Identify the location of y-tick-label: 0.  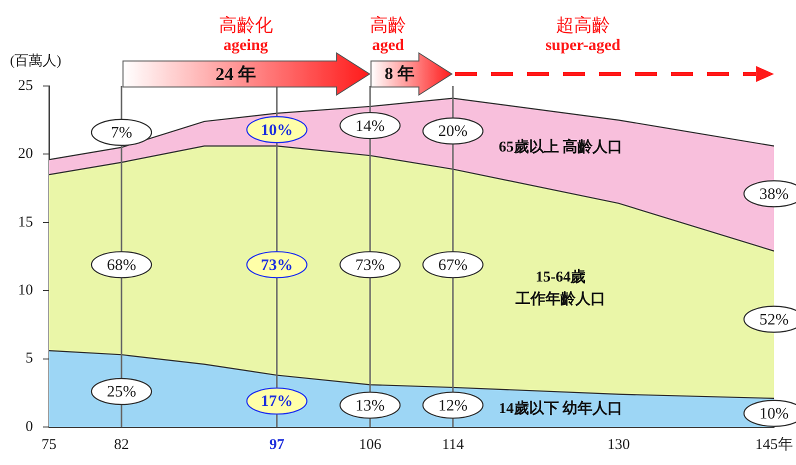
(29, 426).